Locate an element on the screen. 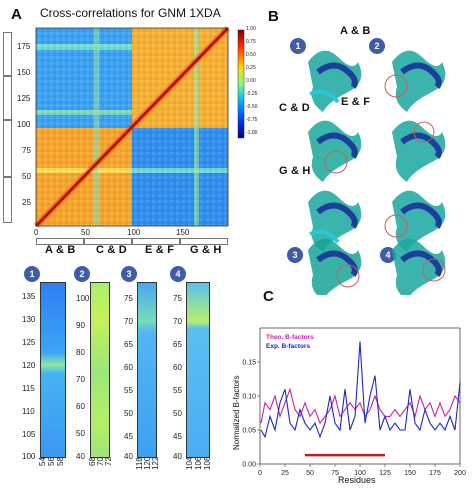 The height and width of the screenshot is (495, 474). group-label-a-b: A & B is located at coordinates (60, 250).